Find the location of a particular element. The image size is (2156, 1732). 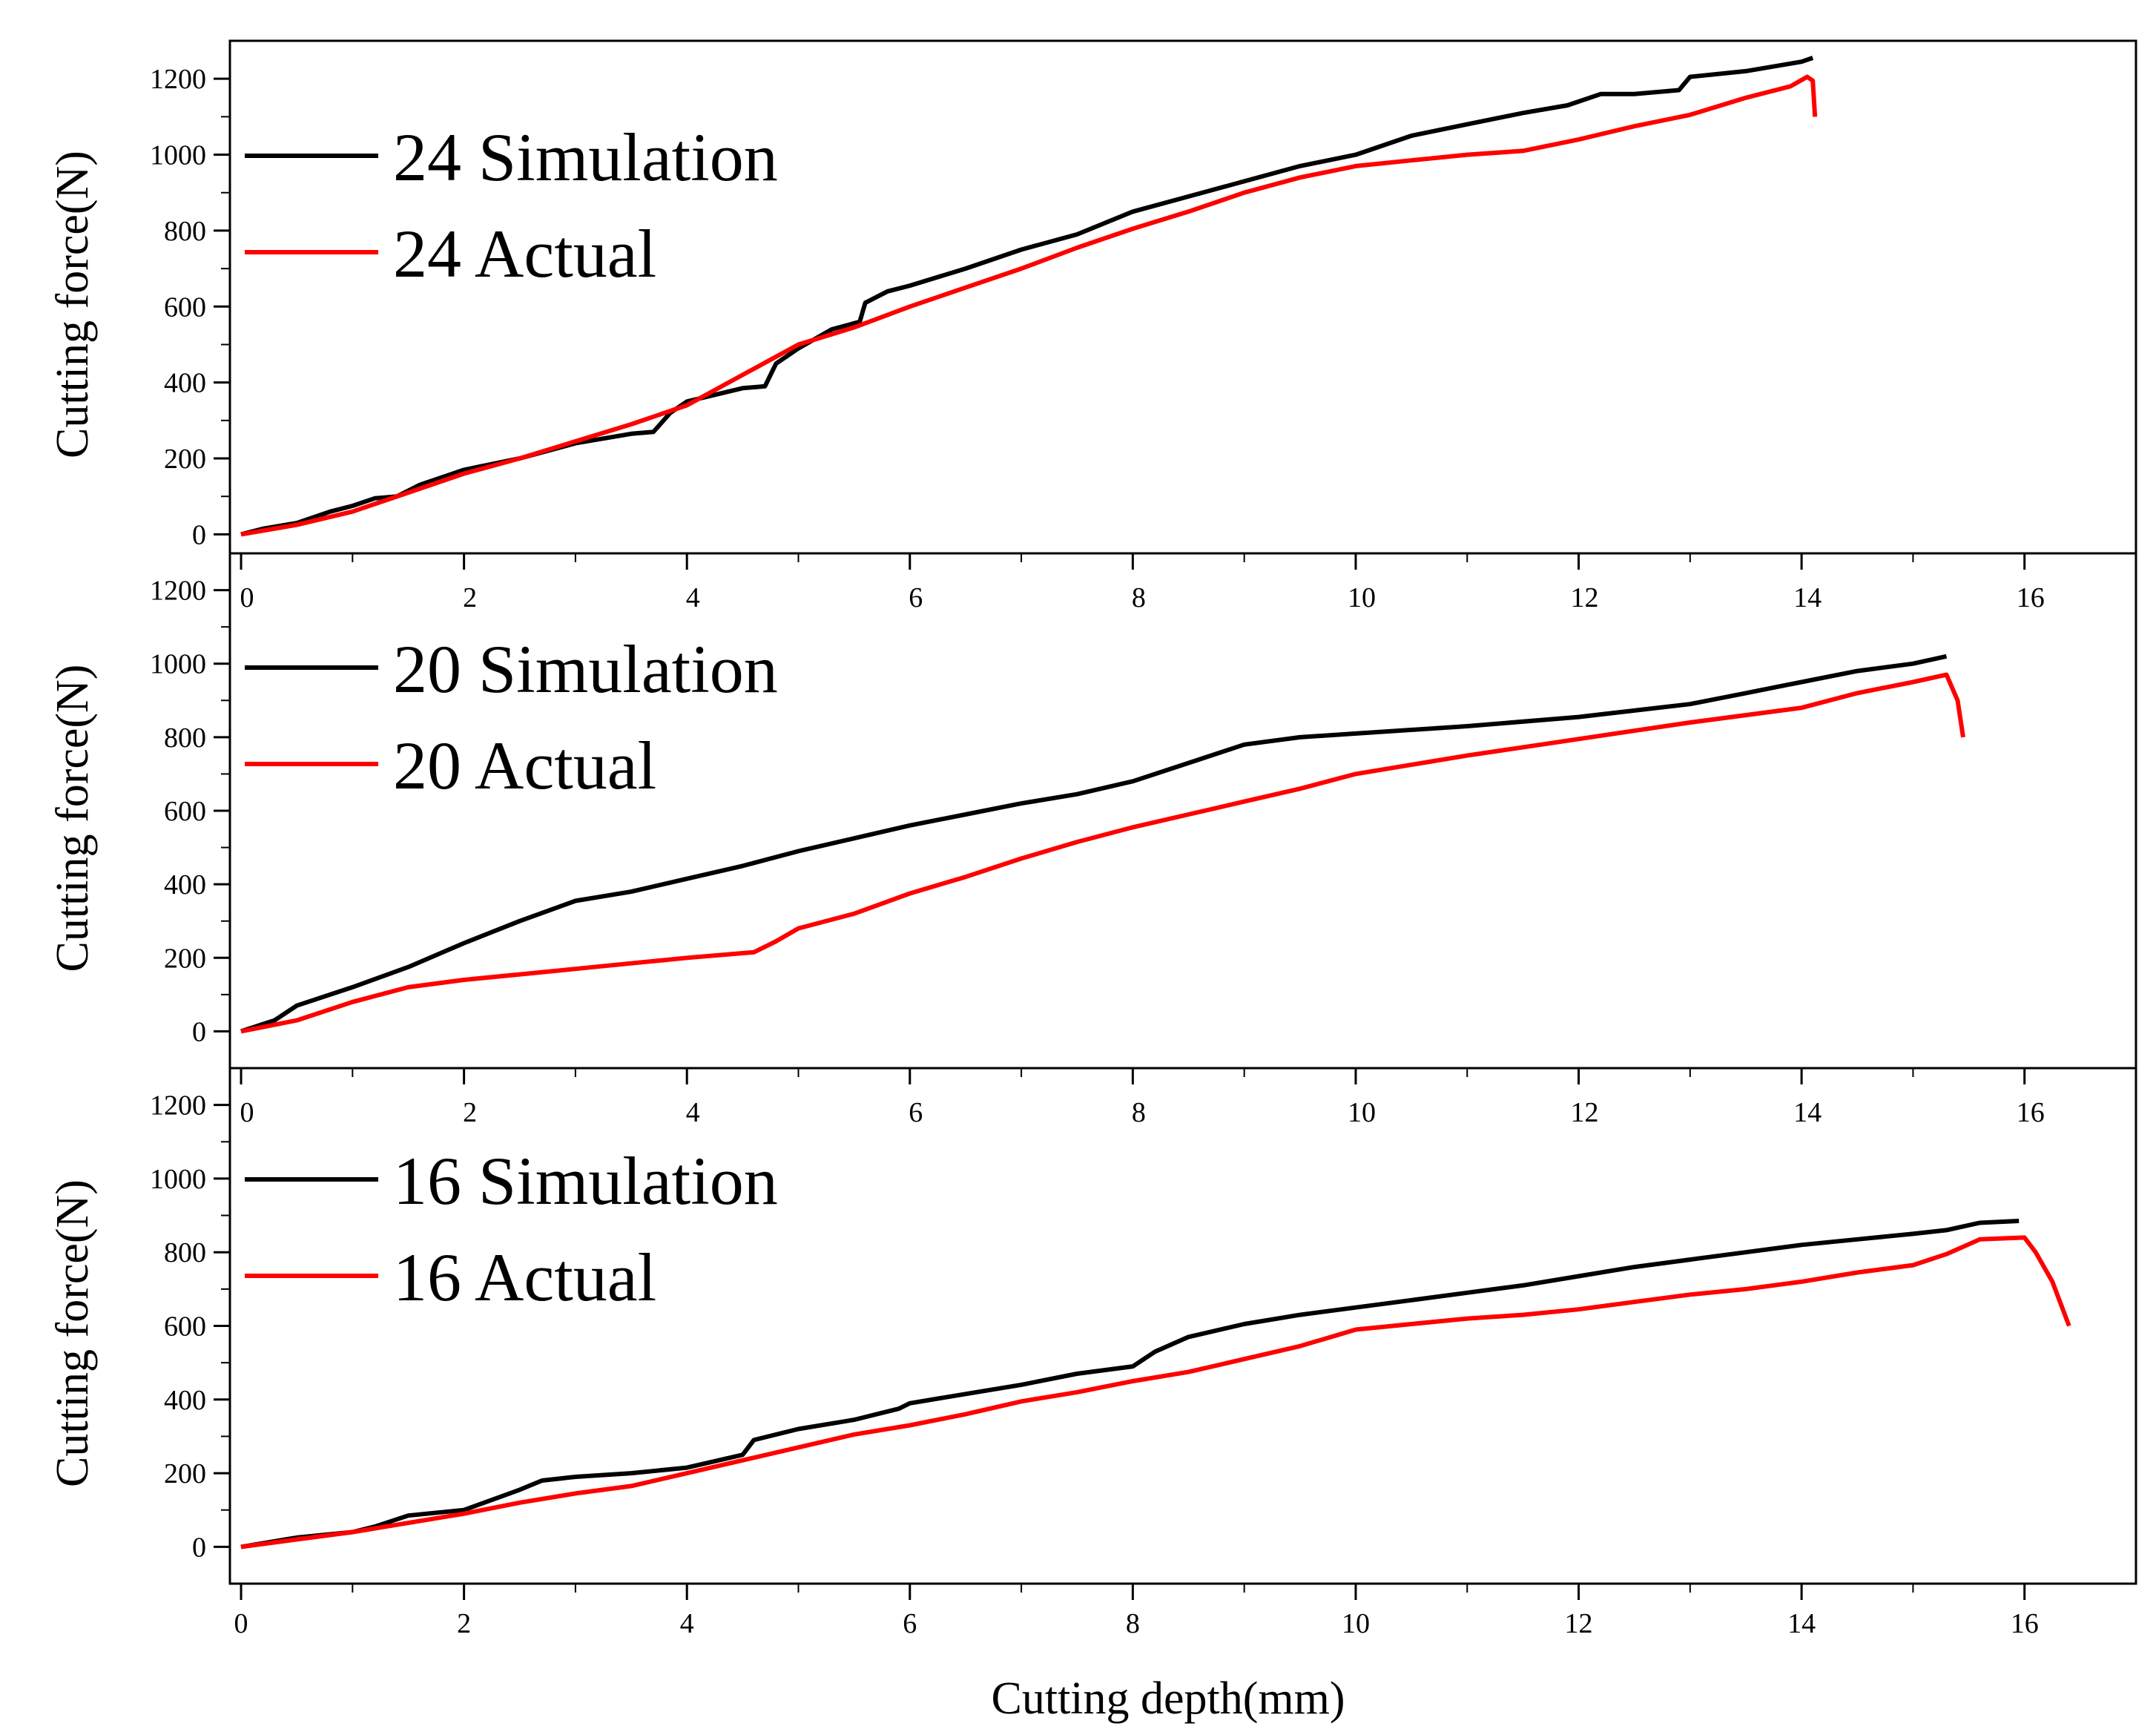

x-axis-title: Cutting depth(mm) is located at coordinates (1168, 1698).